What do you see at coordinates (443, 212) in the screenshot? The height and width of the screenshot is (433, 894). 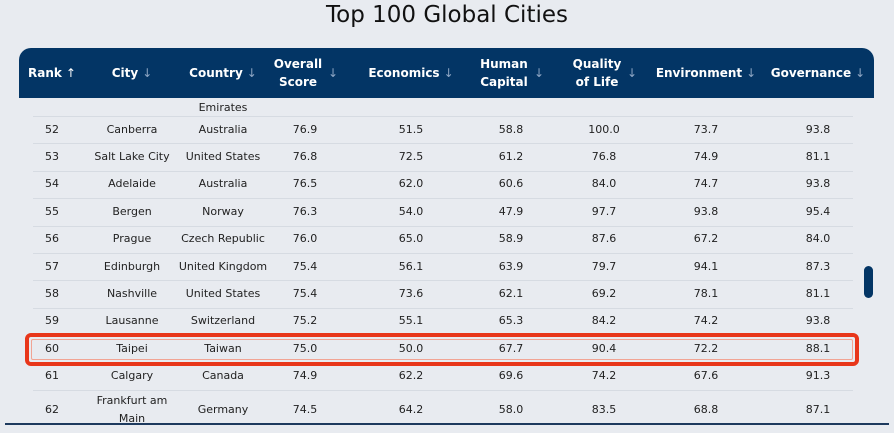 I see `table-row: 55 Bergen Norway 76.3 54.0 47.9 97.7 93.8 95.4` at bounding box center [443, 212].